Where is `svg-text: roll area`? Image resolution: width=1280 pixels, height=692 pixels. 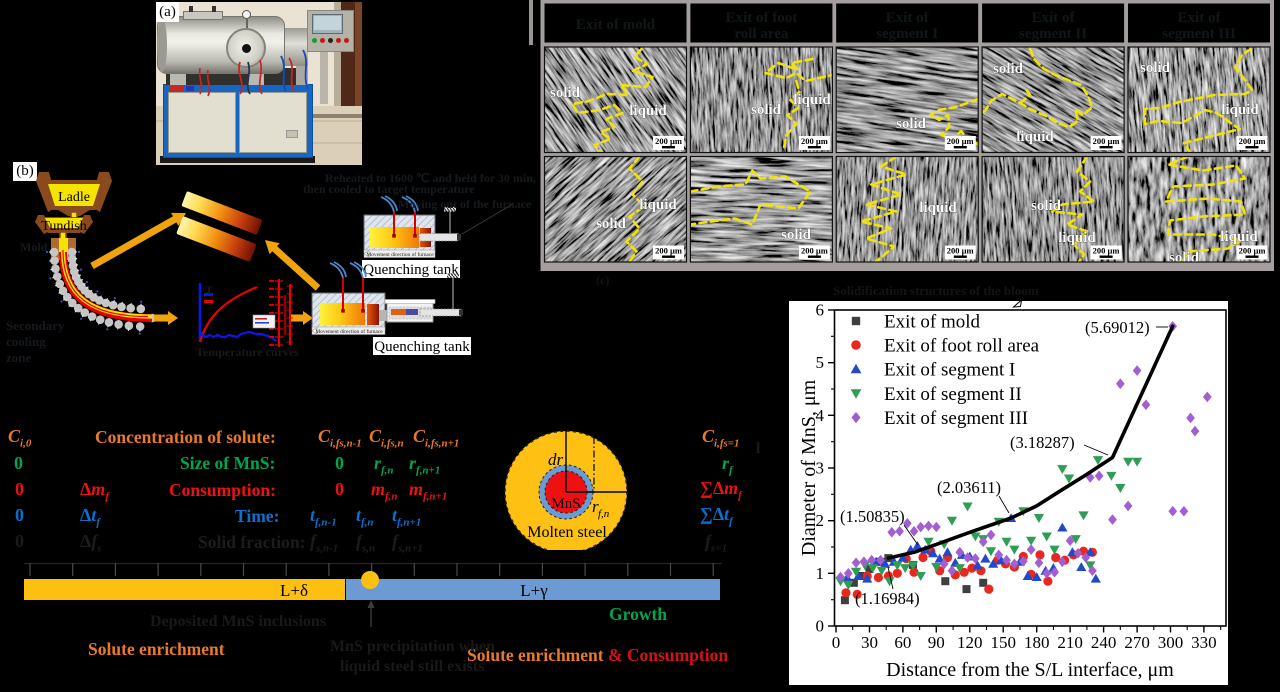 svg-text: roll area is located at coordinates (761, 34).